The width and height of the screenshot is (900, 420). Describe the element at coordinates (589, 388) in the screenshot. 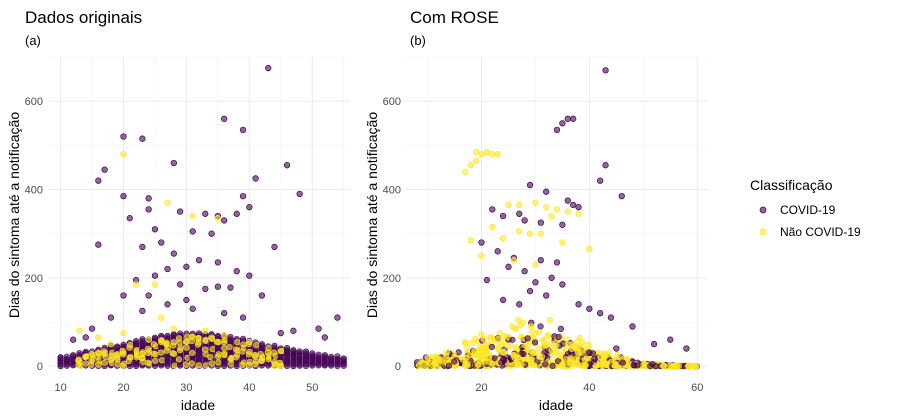

I see `x-tick-label: 40` at that location.